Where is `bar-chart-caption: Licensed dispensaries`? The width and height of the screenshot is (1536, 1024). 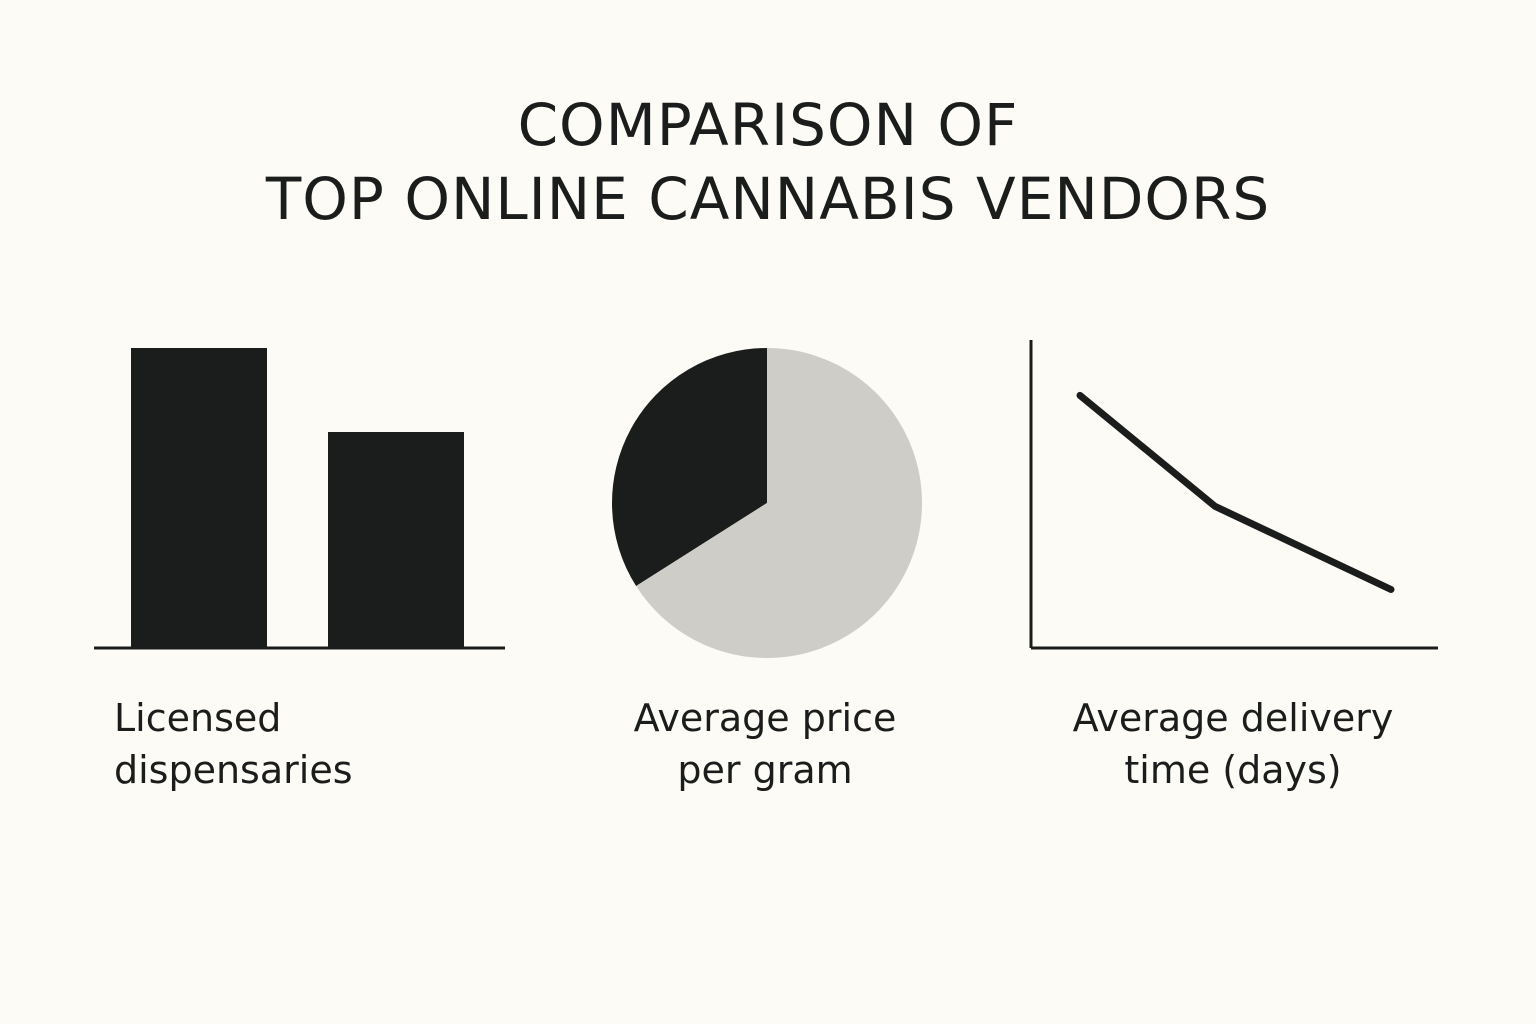
bar-chart-caption: Licensed dispensaries is located at coordinates (233, 744).